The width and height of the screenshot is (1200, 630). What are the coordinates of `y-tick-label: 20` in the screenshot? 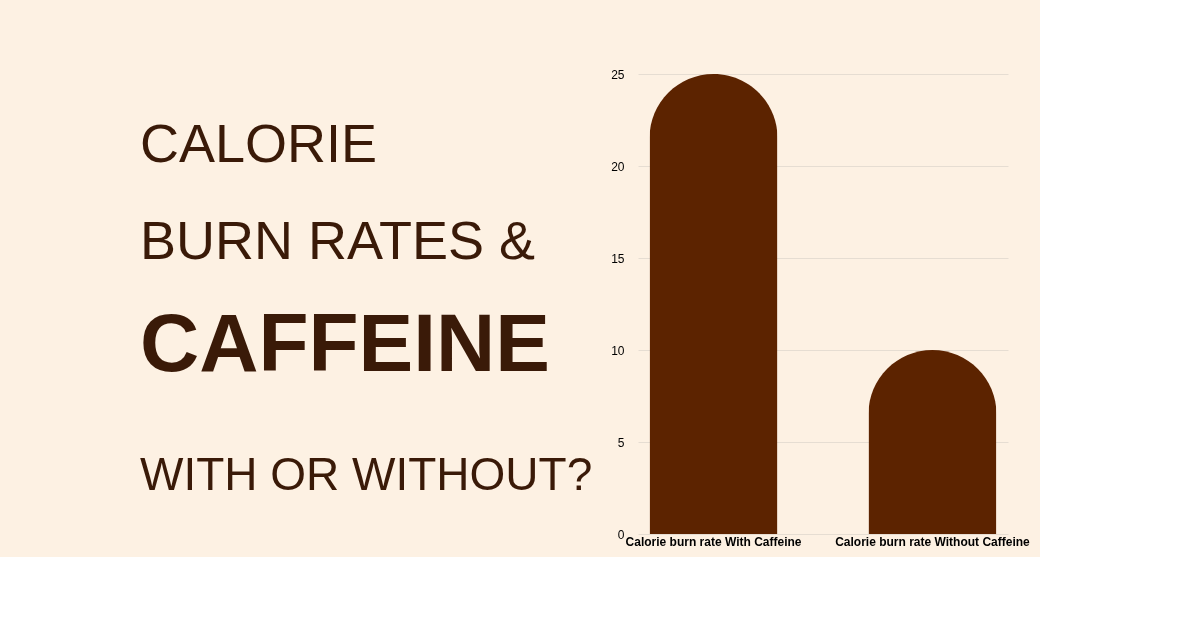 It's located at (618, 166).